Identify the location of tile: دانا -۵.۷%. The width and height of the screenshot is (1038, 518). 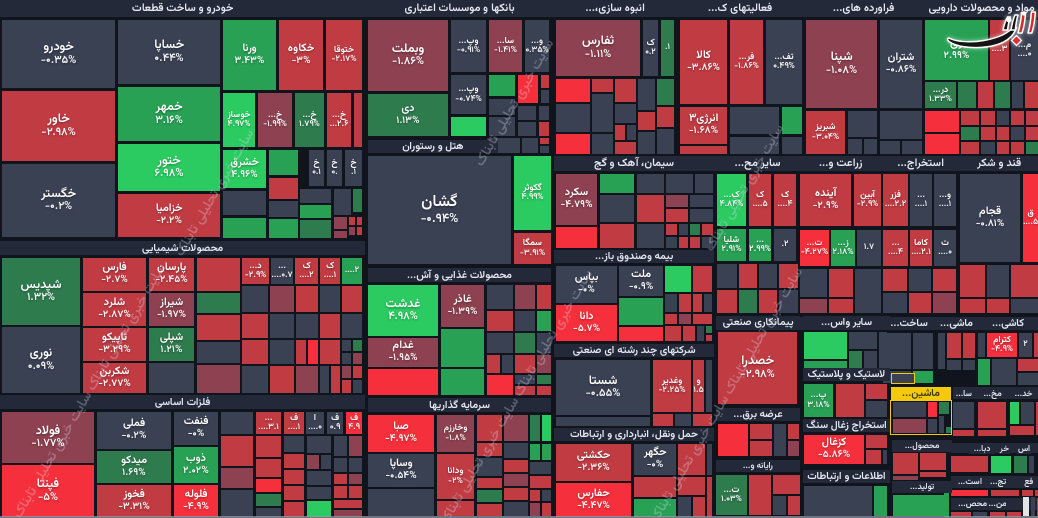
(586, 323).